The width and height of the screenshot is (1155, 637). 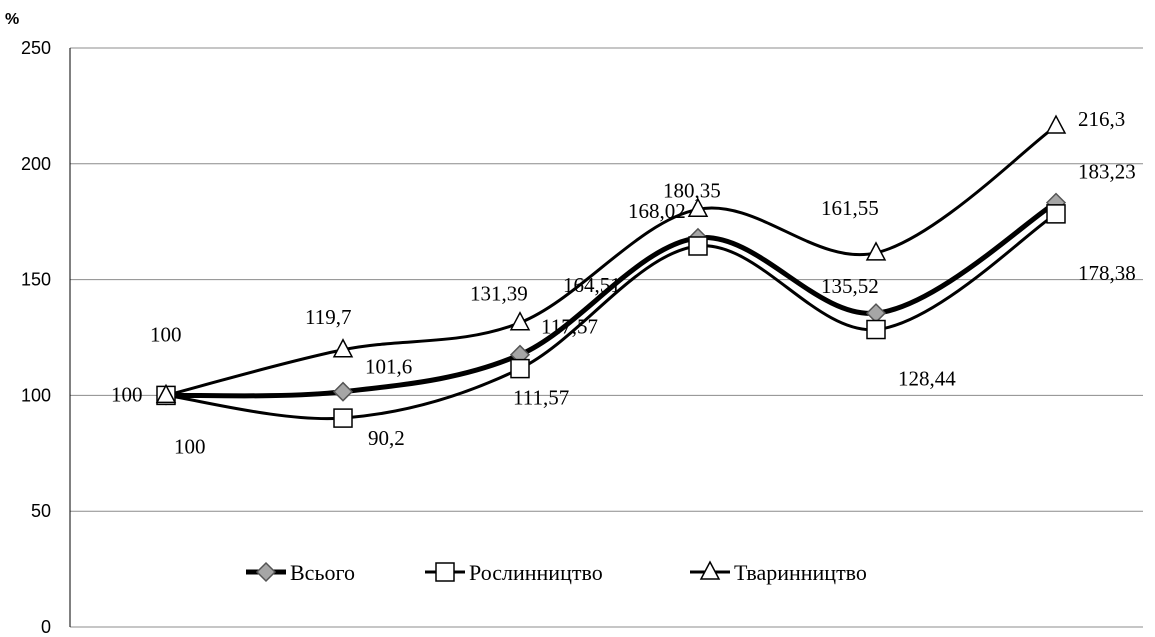 I want to click on y-tick-label: 100, so click(x=36, y=395).